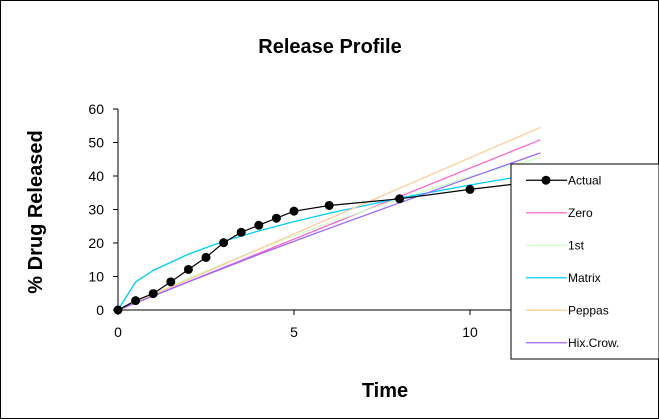  Describe the element at coordinates (584, 278) in the screenshot. I see `legend-label-matrix: Matrix` at that location.